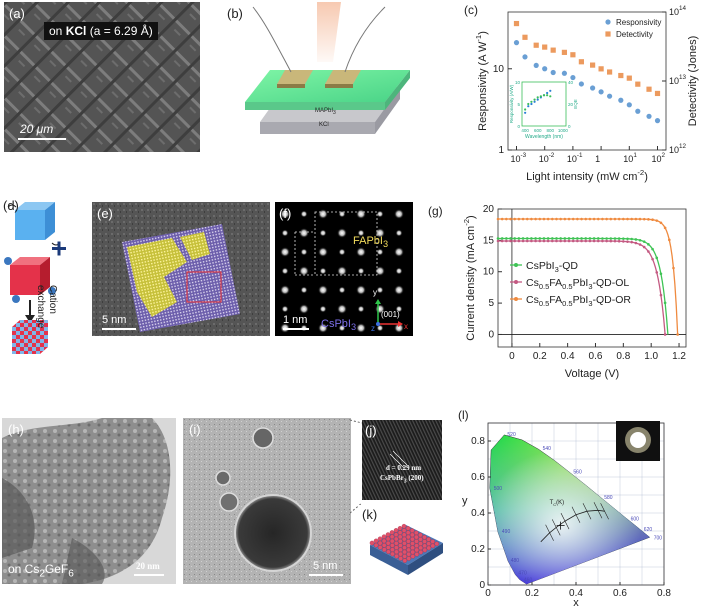 The height and width of the screenshot is (606, 702). I want to click on x-tick-label-c: 10², so click(659, 158).